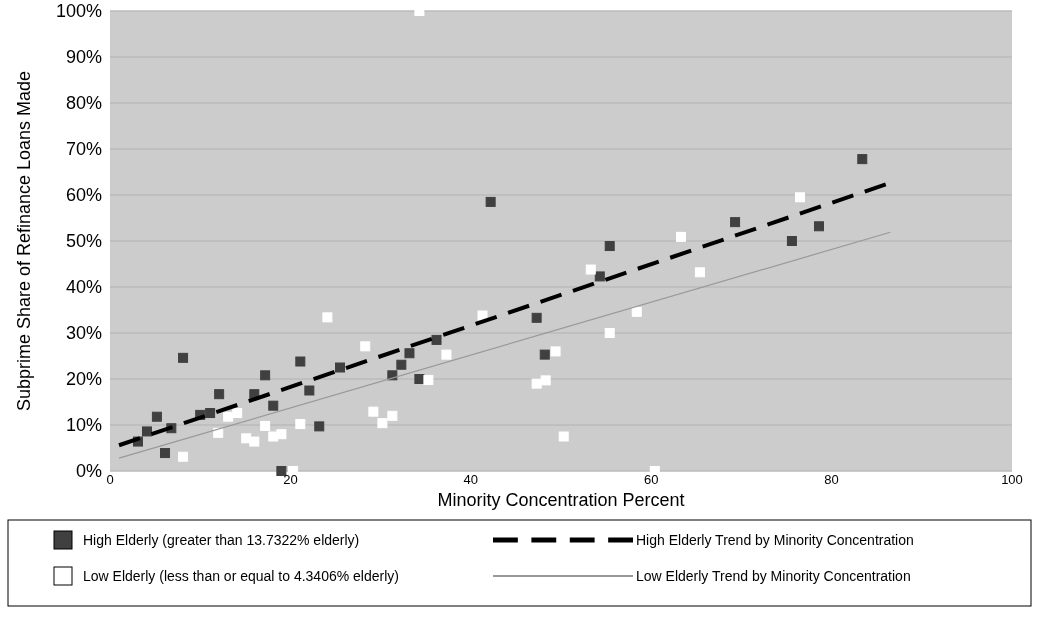 The width and height of the screenshot is (1041, 629). What do you see at coordinates (831, 479) in the screenshot?
I see `x-tick-label: 80` at bounding box center [831, 479].